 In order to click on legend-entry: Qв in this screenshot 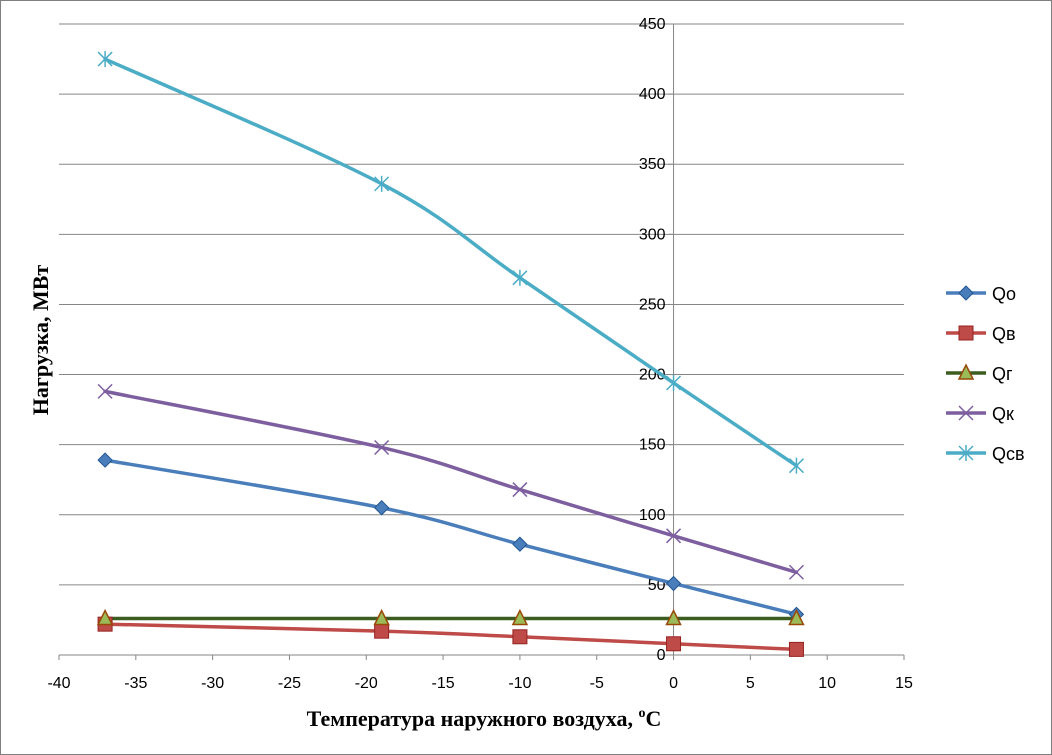, I will do `click(981, 334)`.